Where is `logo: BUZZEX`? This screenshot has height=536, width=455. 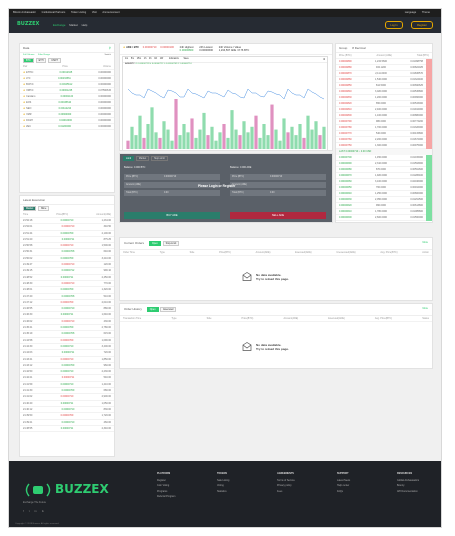
logo: BUZZEX is located at coordinates (28, 24).